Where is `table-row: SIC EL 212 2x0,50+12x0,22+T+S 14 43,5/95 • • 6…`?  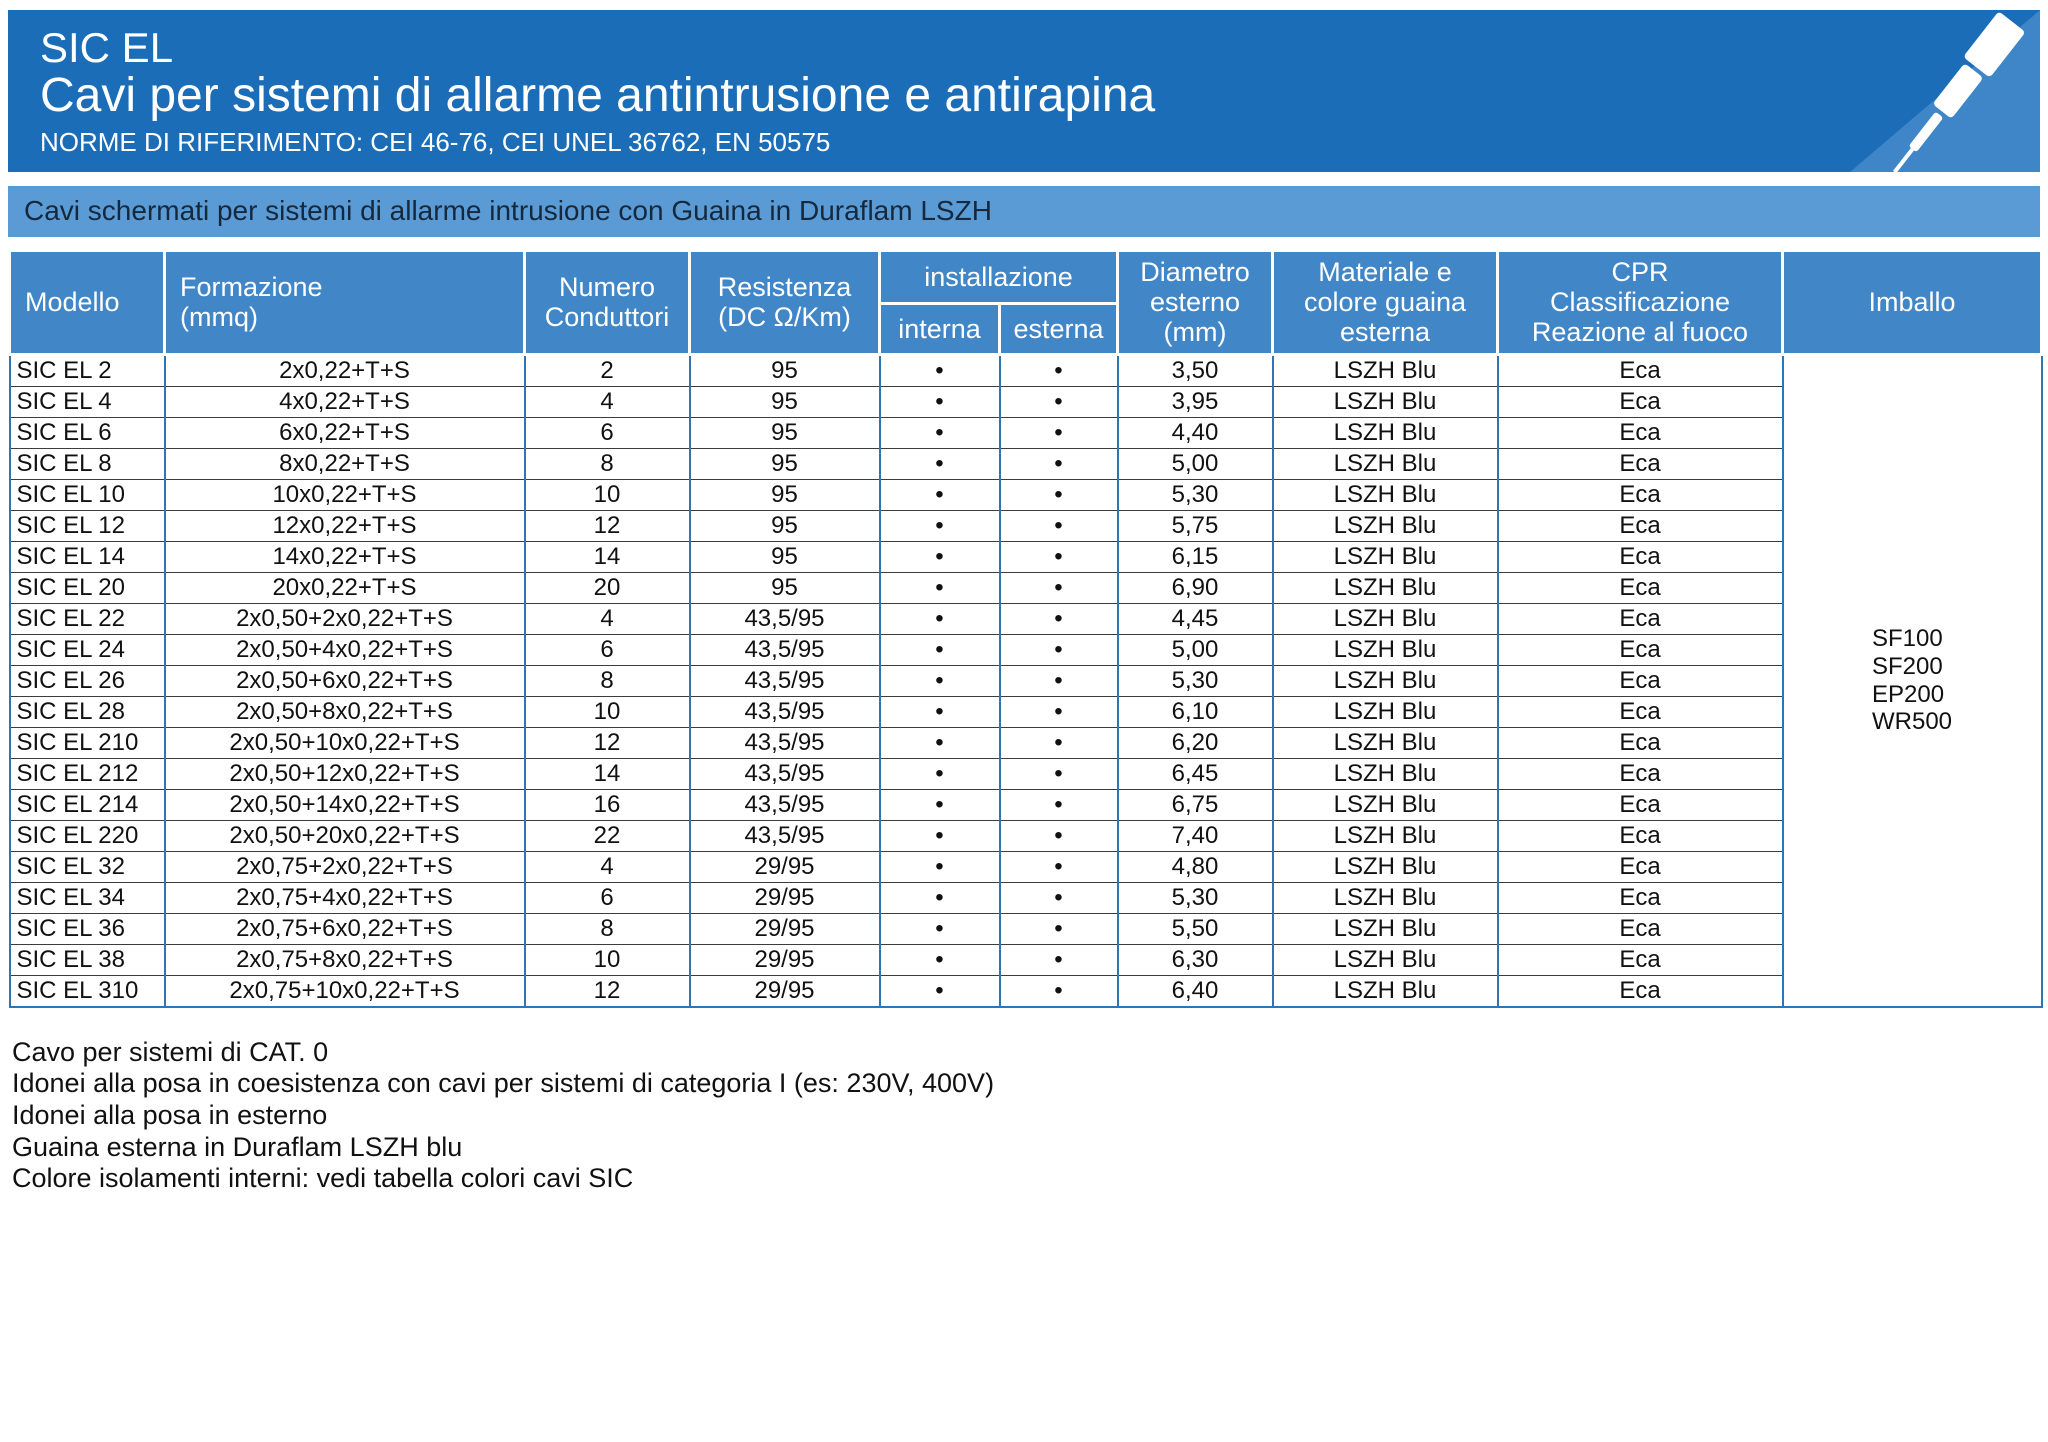 table-row: SIC EL 212 2x0,50+12x0,22+T+S 14 43,5/95 • • 6… is located at coordinates (1025, 773).